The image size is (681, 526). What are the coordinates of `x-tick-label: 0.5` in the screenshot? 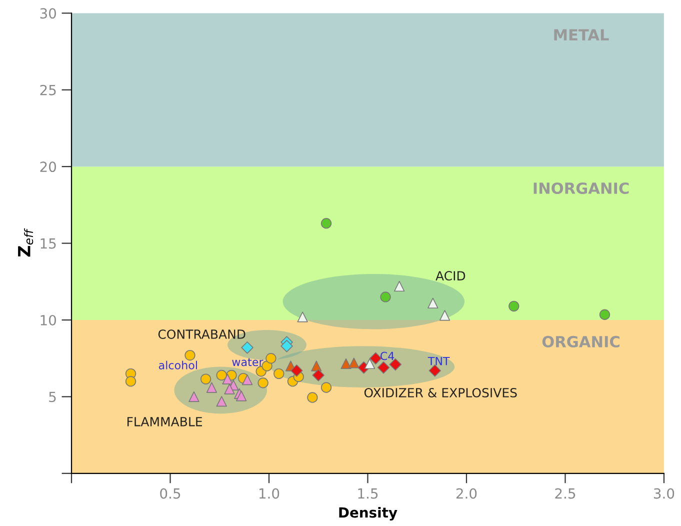 It's located at (170, 493).